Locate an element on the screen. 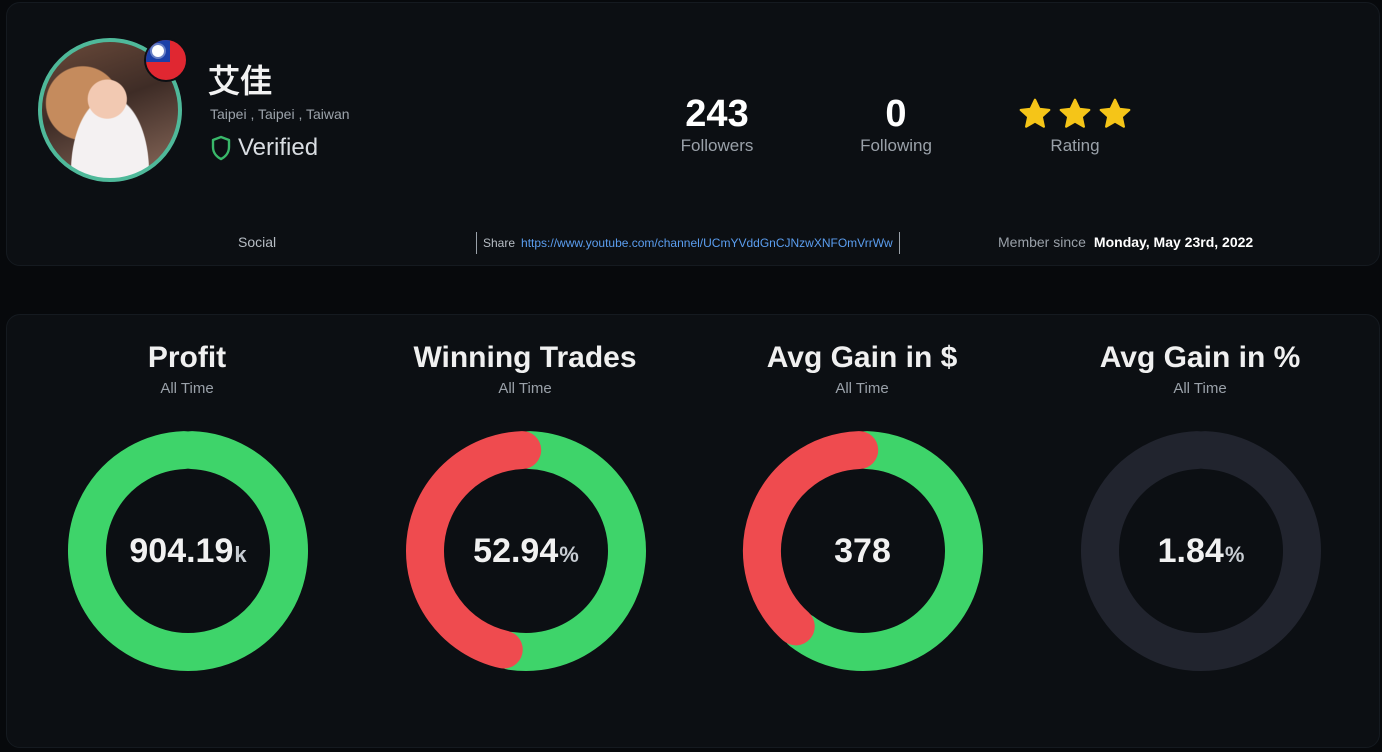 This screenshot has height=752, width=1382. rating-label: Rating is located at coordinates (1075, 145).